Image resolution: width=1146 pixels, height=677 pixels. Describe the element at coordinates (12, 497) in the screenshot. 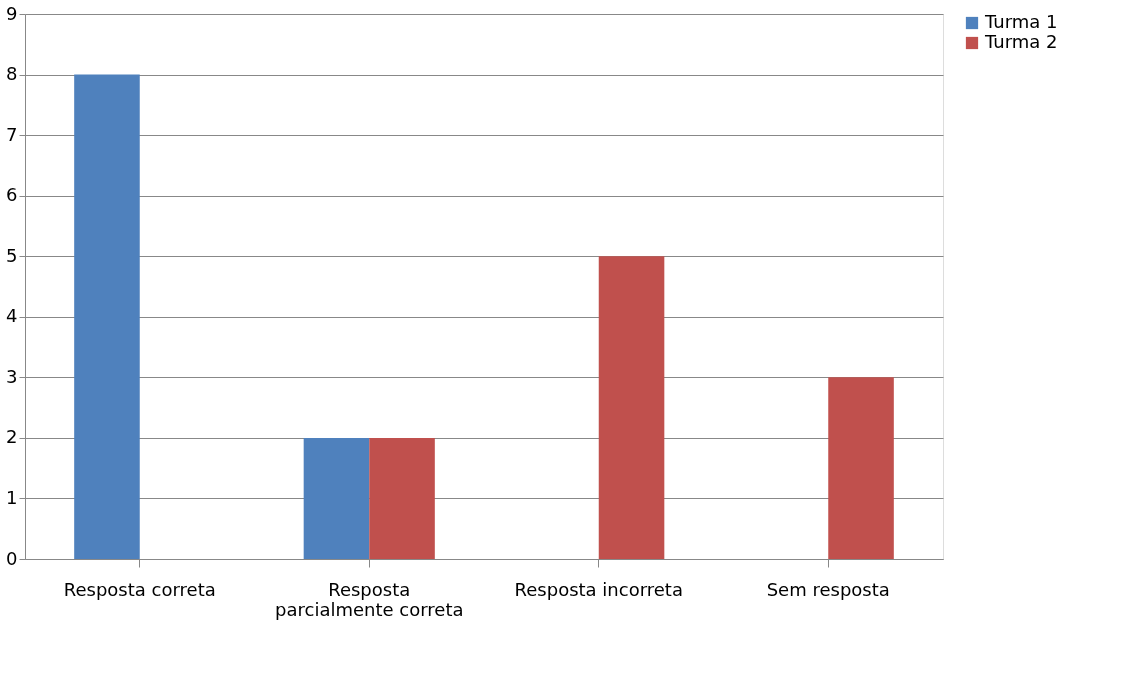

I see `y-tick-label: 1` at that location.